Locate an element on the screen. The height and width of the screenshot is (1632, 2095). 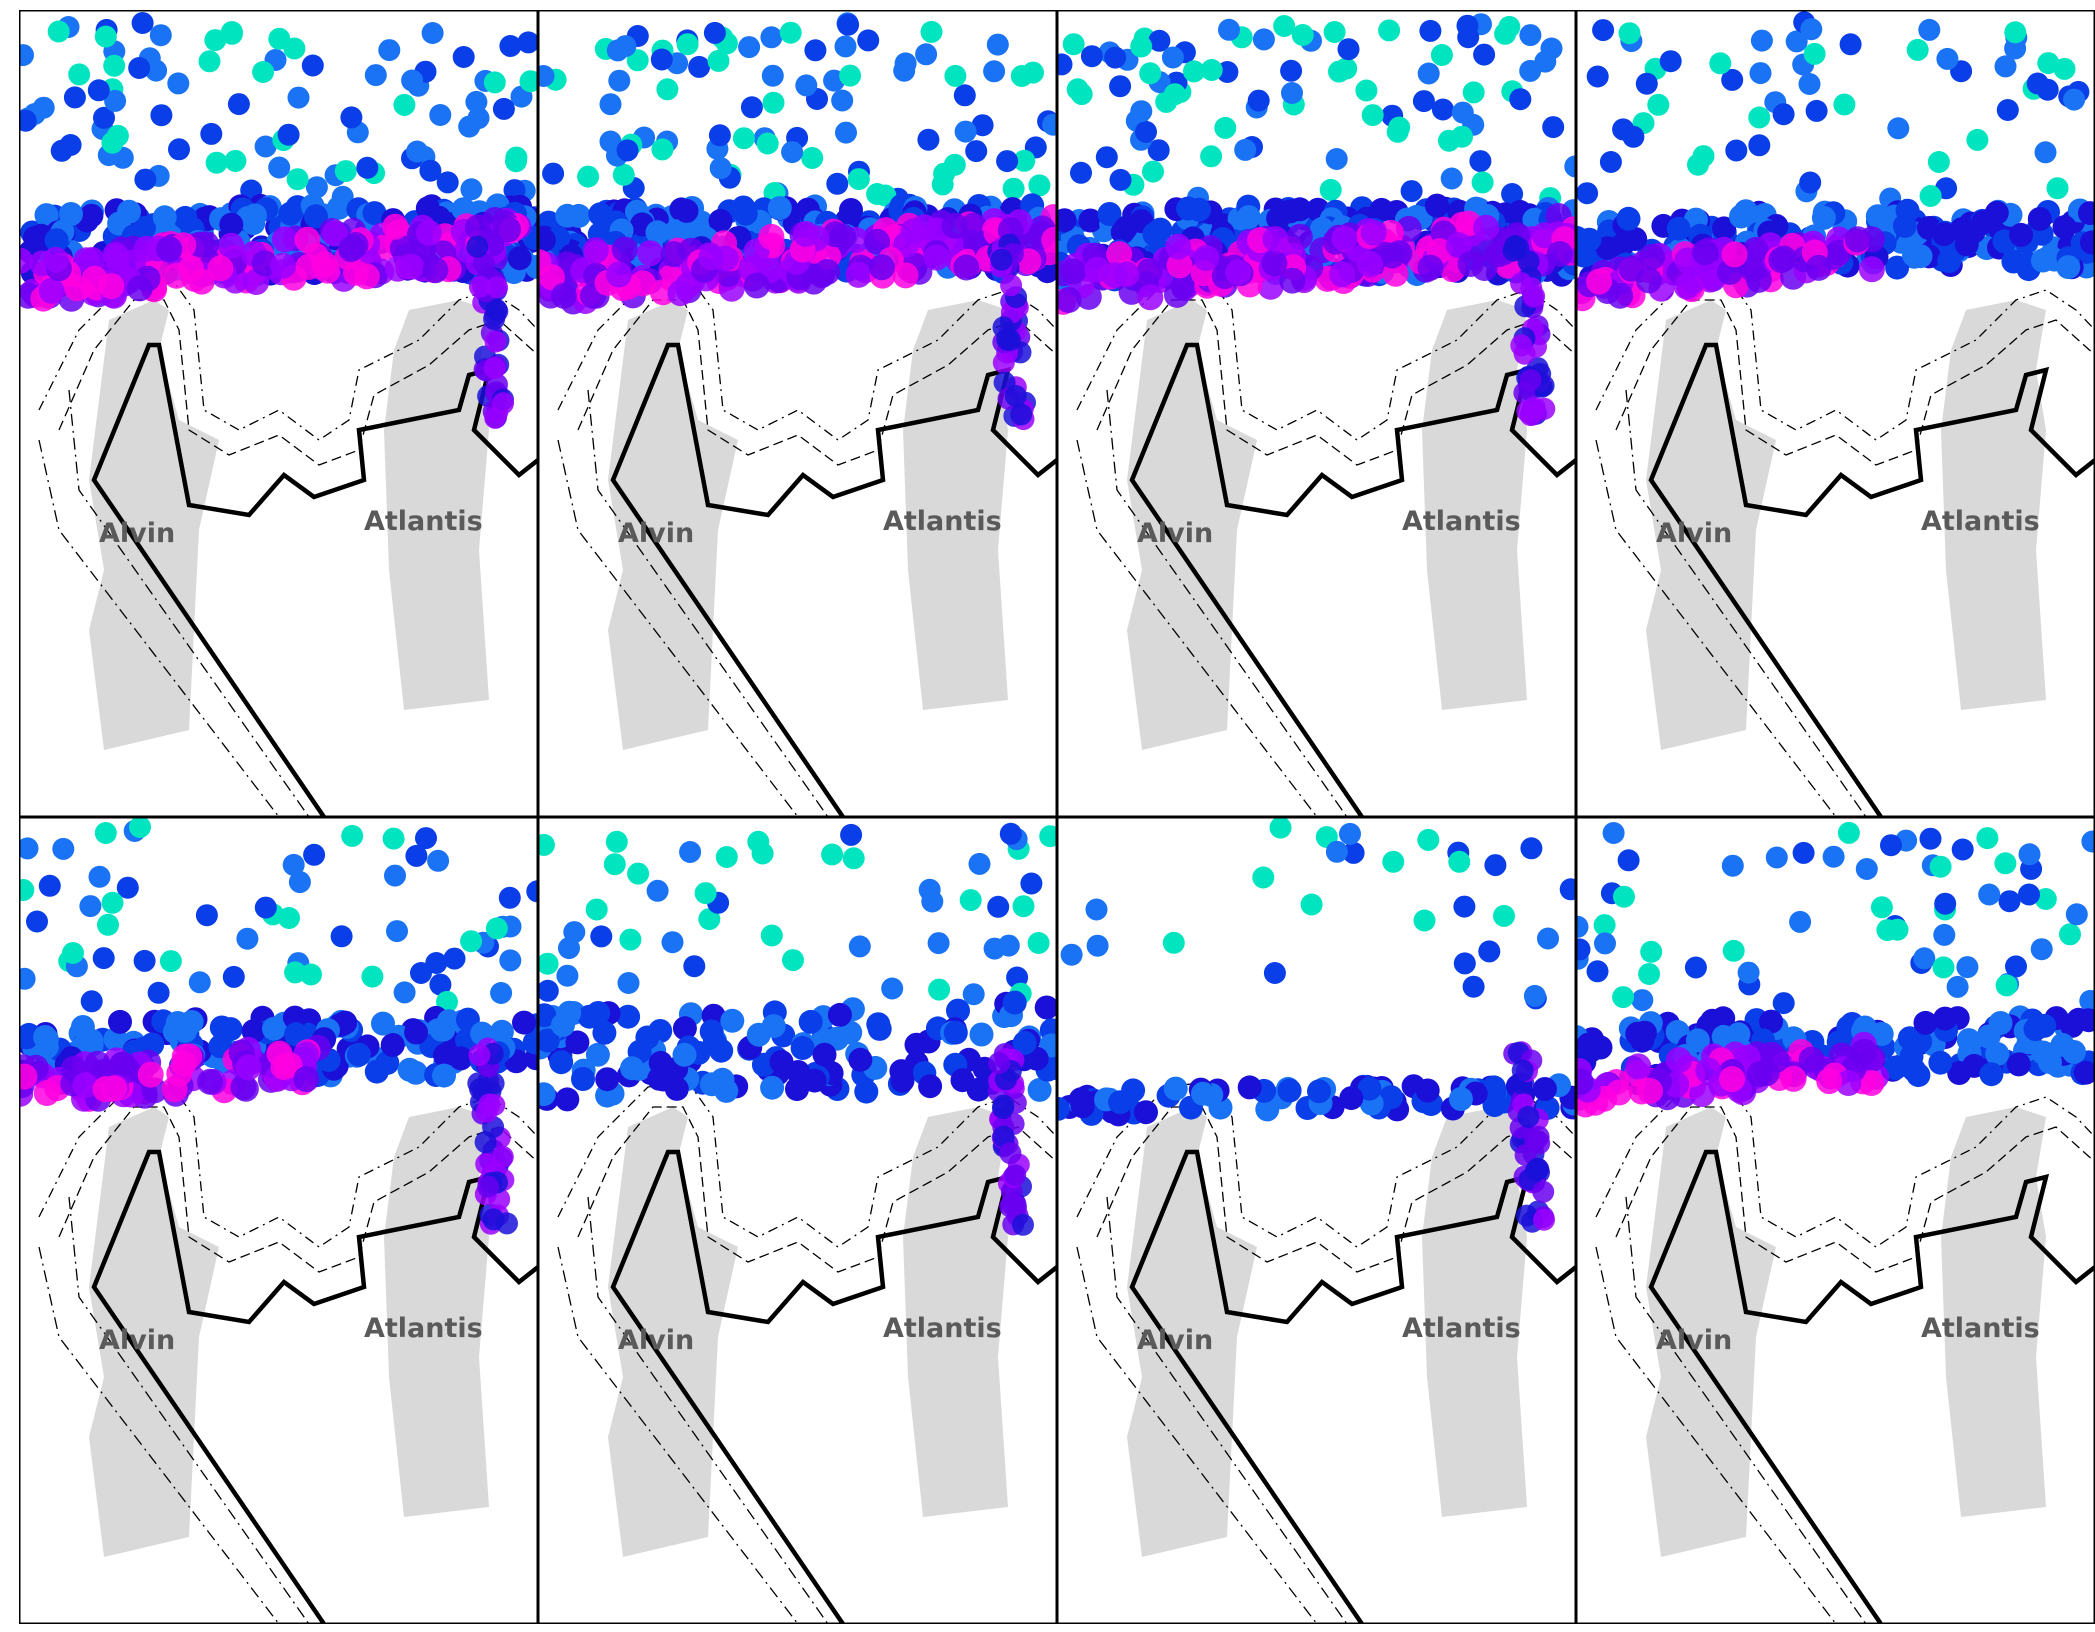
particle-jet is located at coordinates (175, 1073).